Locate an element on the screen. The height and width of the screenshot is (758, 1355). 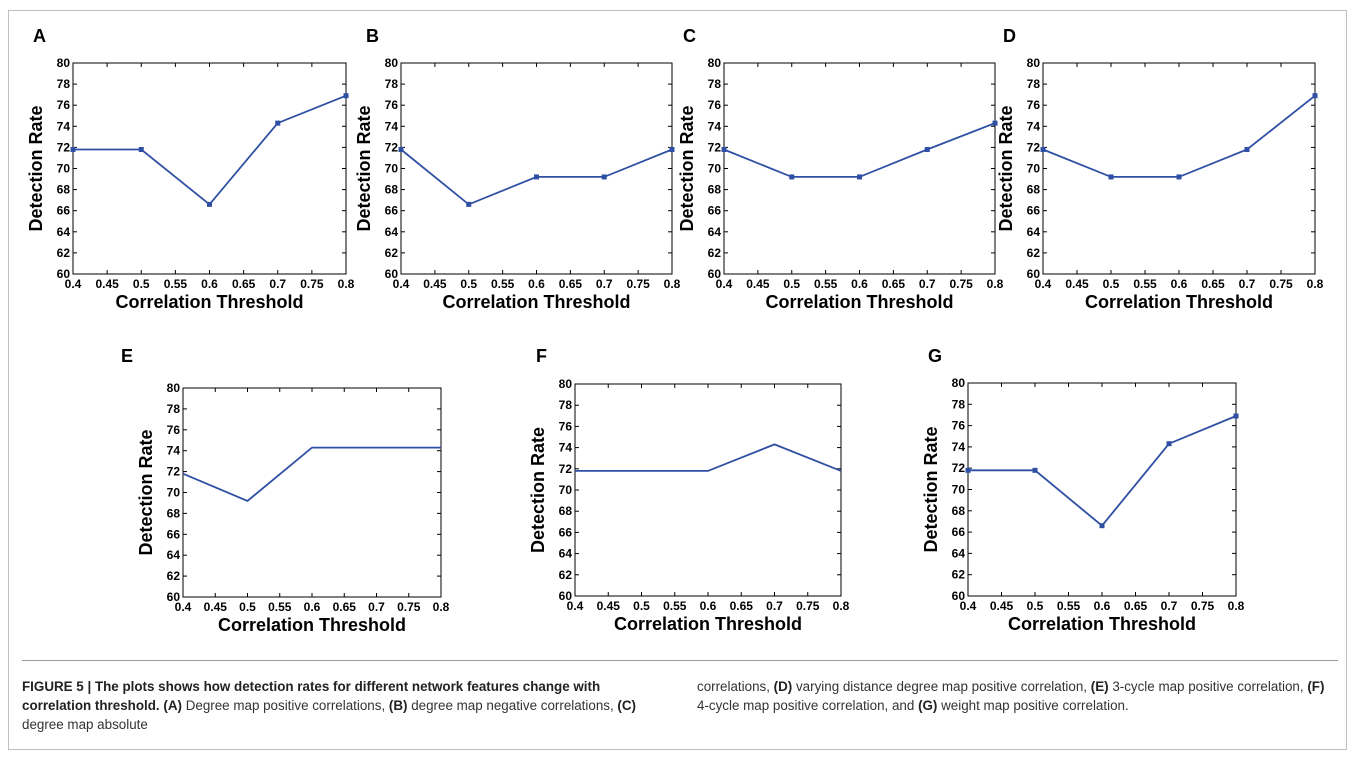
panel-label-b: B is located at coordinates (372, 36).